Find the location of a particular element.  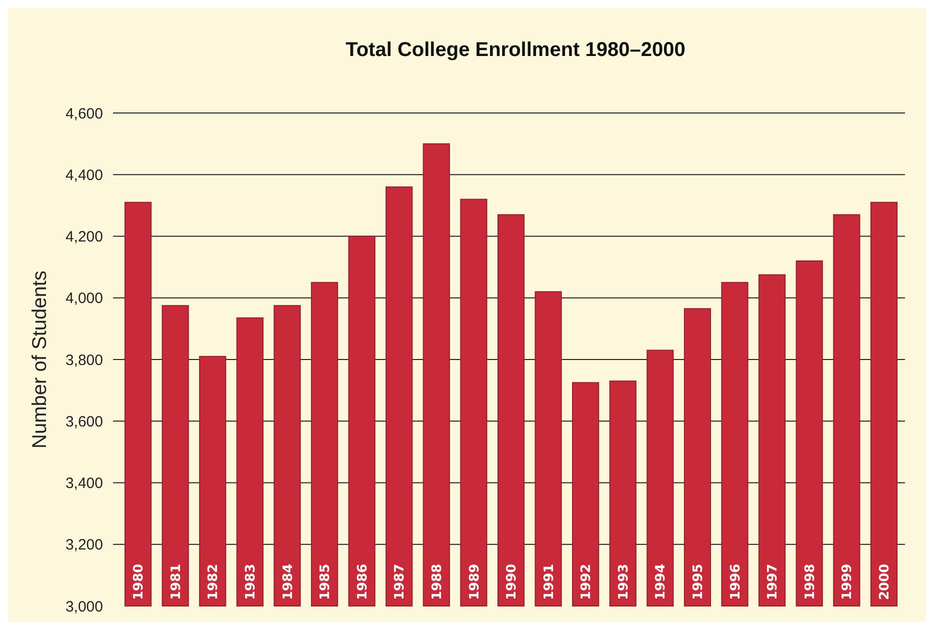

x-tick-label: 2000 is located at coordinates (884, 582).